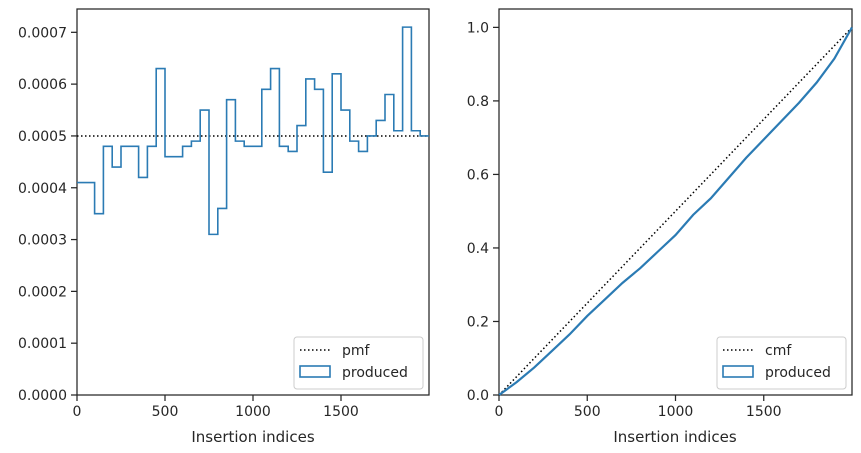 The width and height of the screenshot is (861, 453). I want to click on pmf-y-tick-label: 0.0005, so click(42, 137).